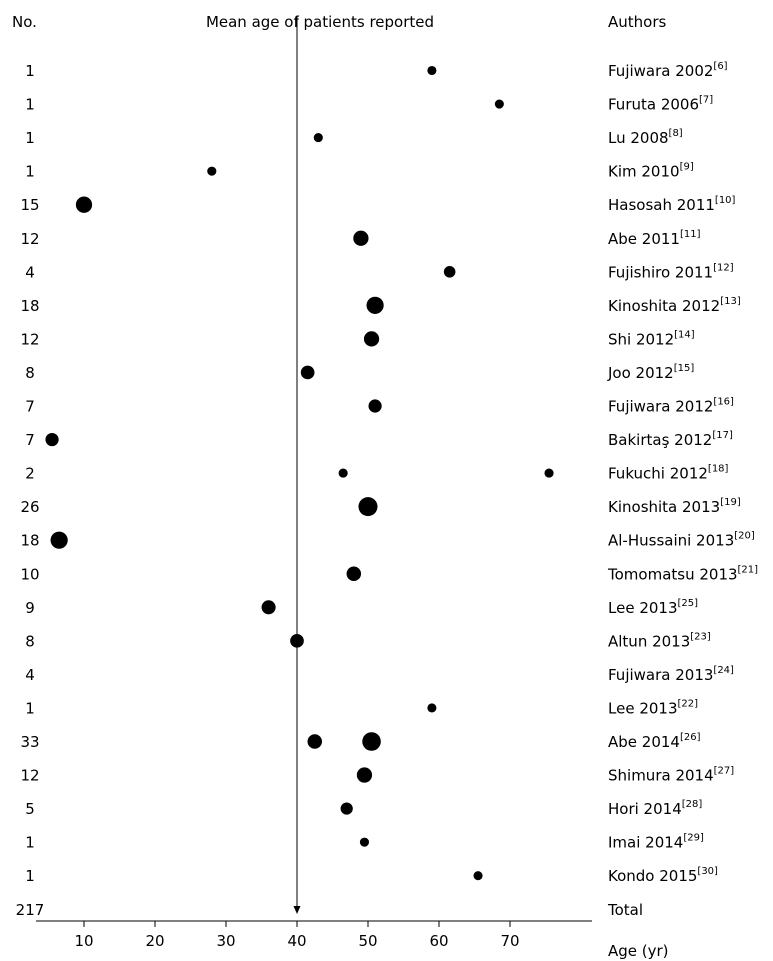  What do you see at coordinates (730, 502) in the screenshot?
I see `row-reference: [19]` at bounding box center [730, 502].